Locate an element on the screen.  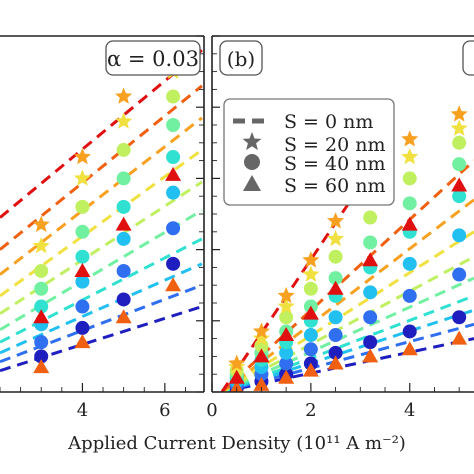
legend-star-icon is located at coordinates (252, 141).